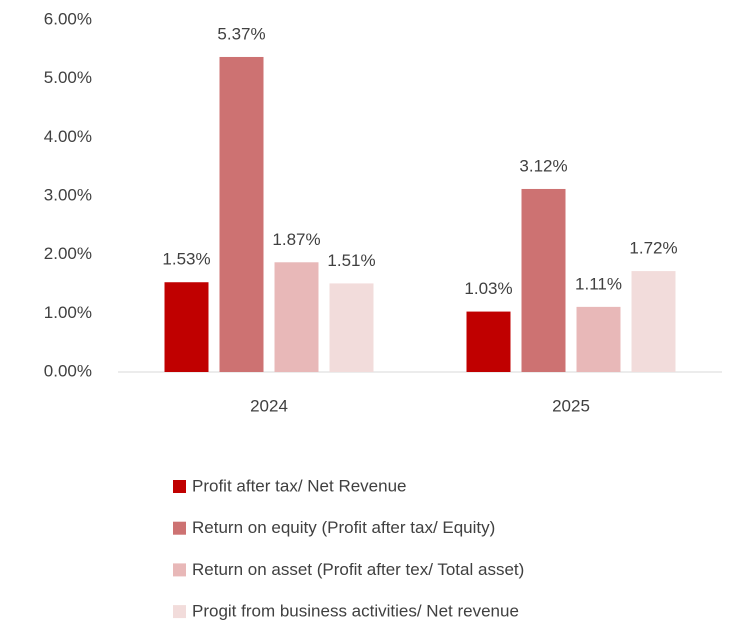 This screenshot has height=630, width=732. What do you see at coordinates (68, 312) in the screenshot?
I see `y-tick-label: 1.00%` at bounding box center [68, 312].